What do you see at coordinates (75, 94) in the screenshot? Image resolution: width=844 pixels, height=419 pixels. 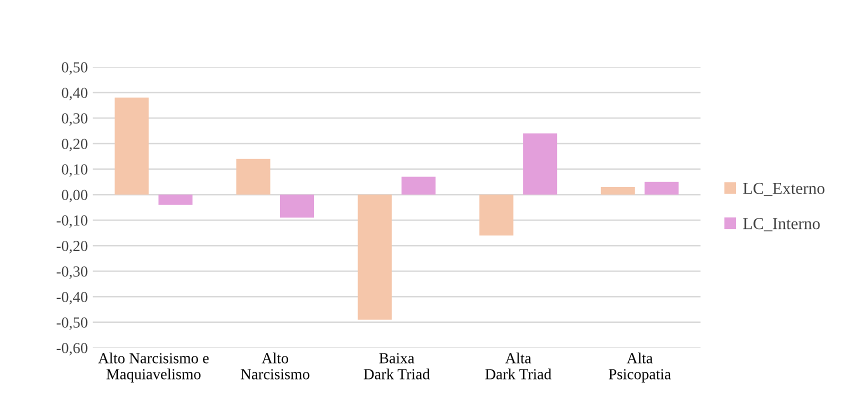 I see `y-tick-label: 0,40` at bounding box center [75, 94].